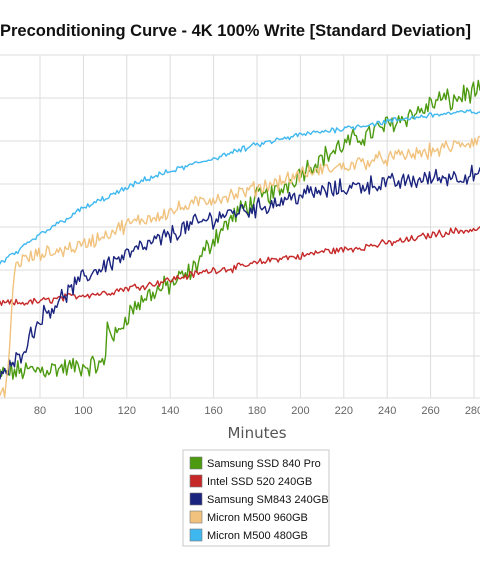  I want to click on x-tick-label: 280, so click(472, 411).